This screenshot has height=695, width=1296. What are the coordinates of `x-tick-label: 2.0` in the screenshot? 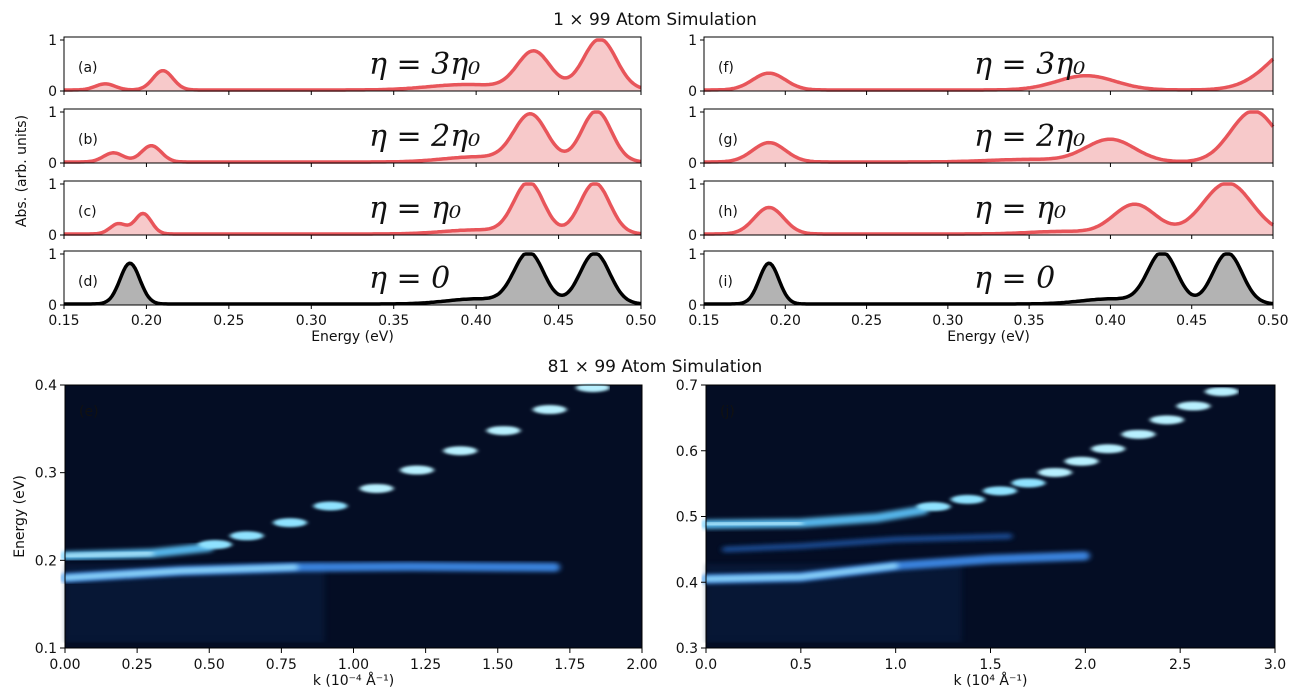 It's located at (1085, 665).